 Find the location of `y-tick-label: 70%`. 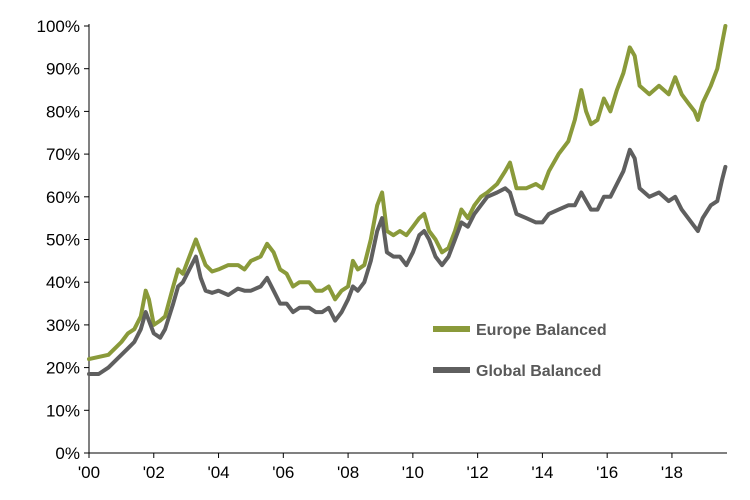

y-tick-label: 70% is located at coordinates (63, 154).